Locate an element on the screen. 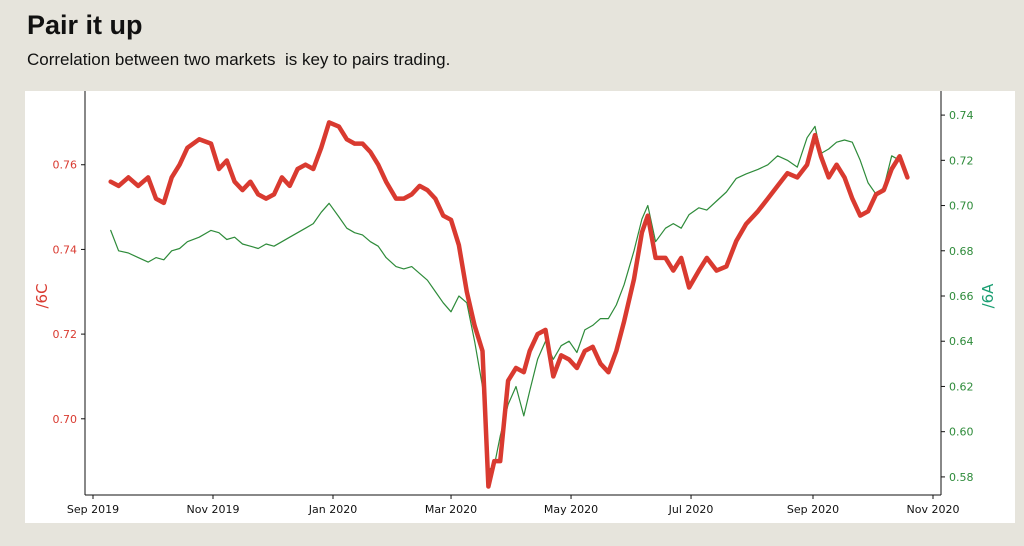 The height and width of the screenshot is (546, 1024). right-tick-label: 0.64 is located at coordinates (961, 341).